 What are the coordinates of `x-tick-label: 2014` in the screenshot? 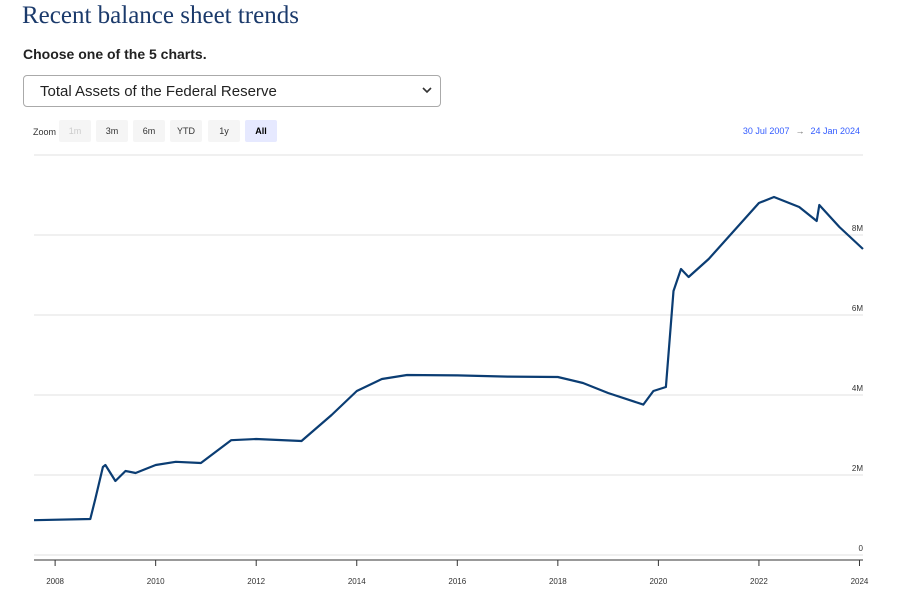 It's located at (357, 581).